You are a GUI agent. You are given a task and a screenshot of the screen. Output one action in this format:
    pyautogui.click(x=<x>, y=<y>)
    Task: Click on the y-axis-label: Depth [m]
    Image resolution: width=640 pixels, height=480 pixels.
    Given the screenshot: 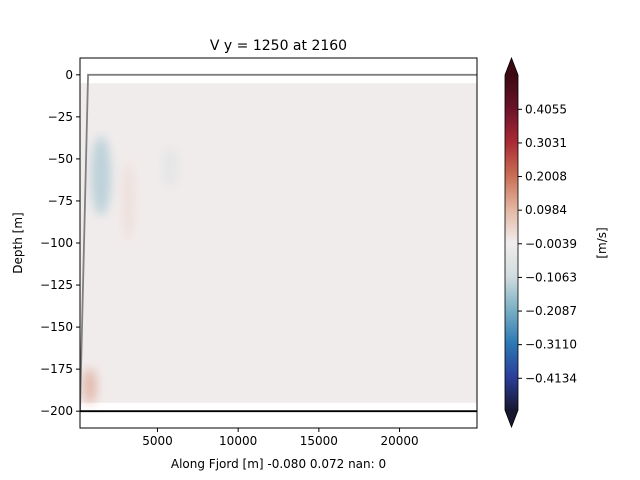 What is the action you would take?
    pyautogui.click(x=18, y=242)
    